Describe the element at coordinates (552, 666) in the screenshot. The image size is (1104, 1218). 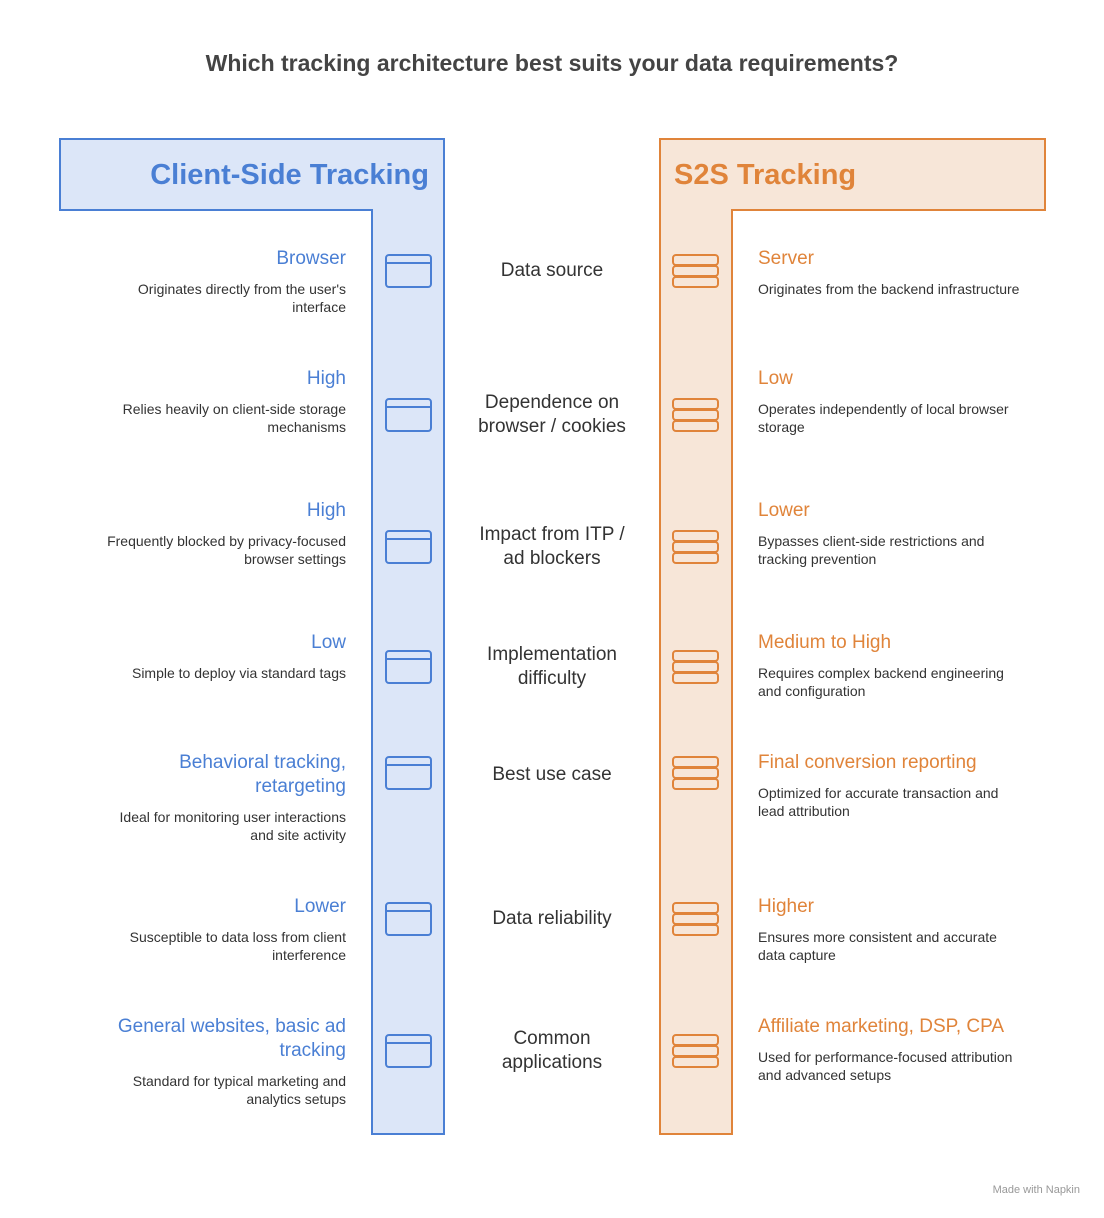
I see `criterion: Implementation difficulty` at that location.